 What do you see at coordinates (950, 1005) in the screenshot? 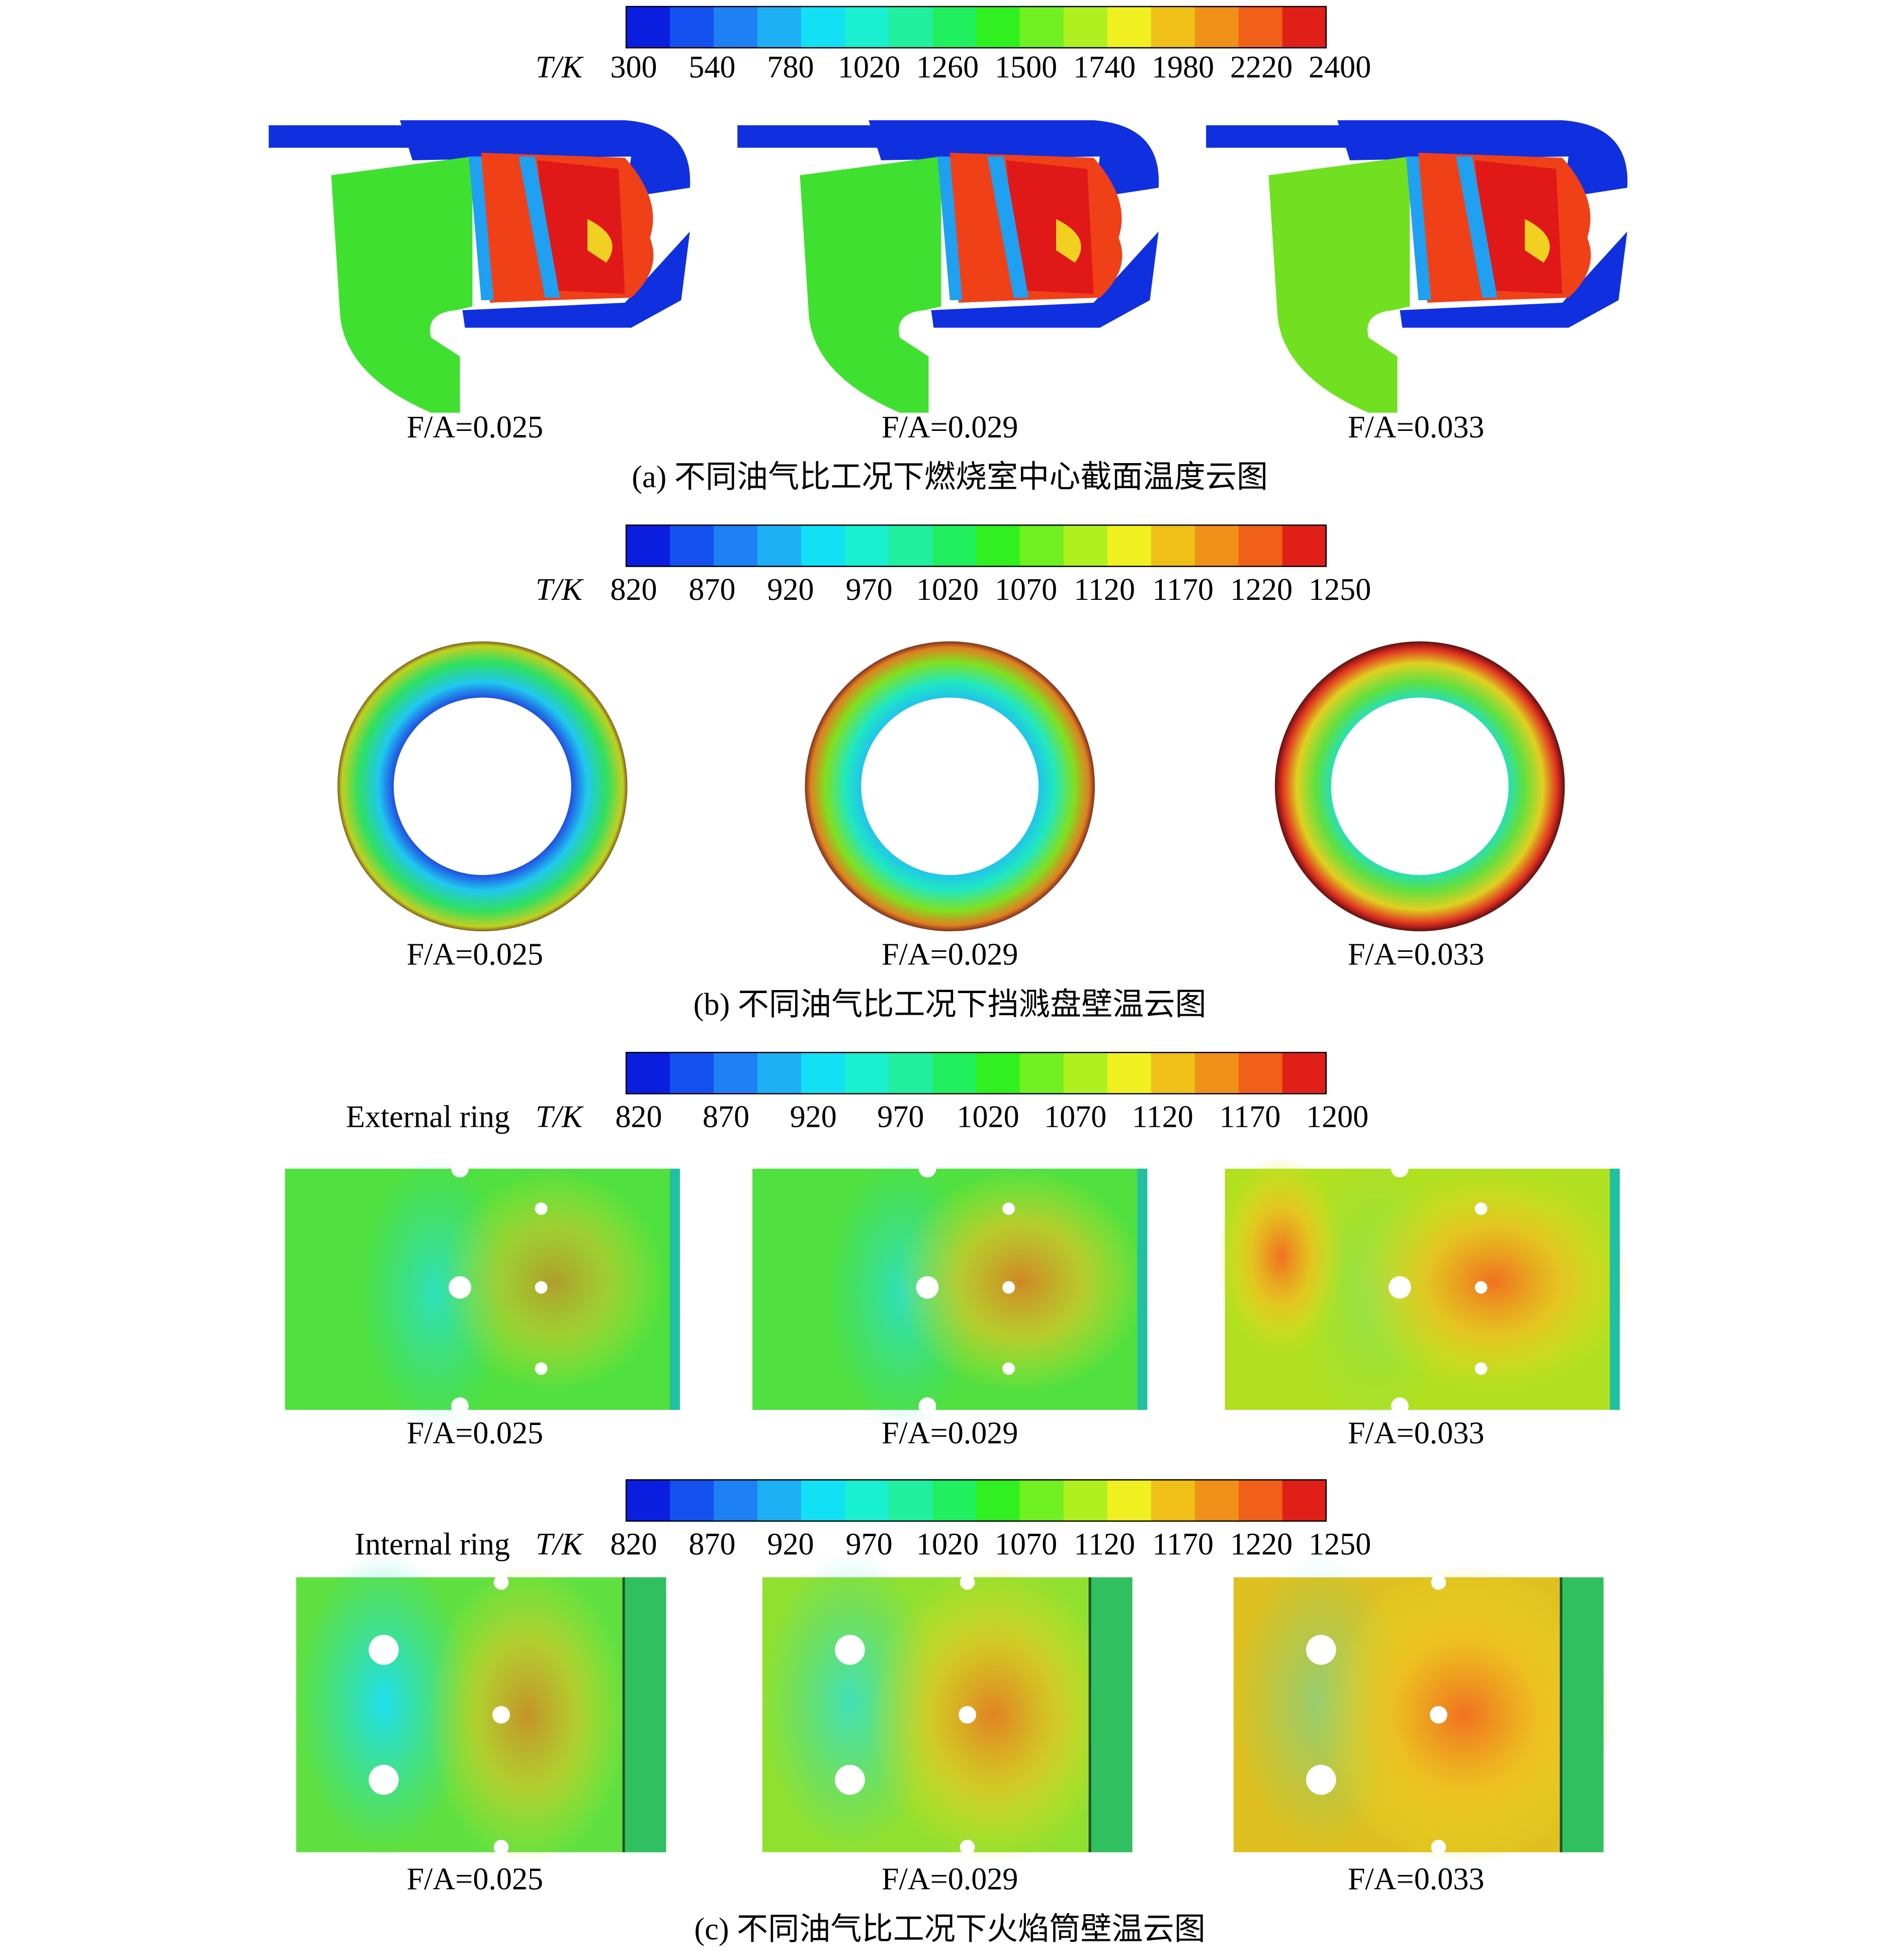
I see `caption: (b) 不同油气比工况下挡溅盘壁温云图` at bounding box center [950, 1005].